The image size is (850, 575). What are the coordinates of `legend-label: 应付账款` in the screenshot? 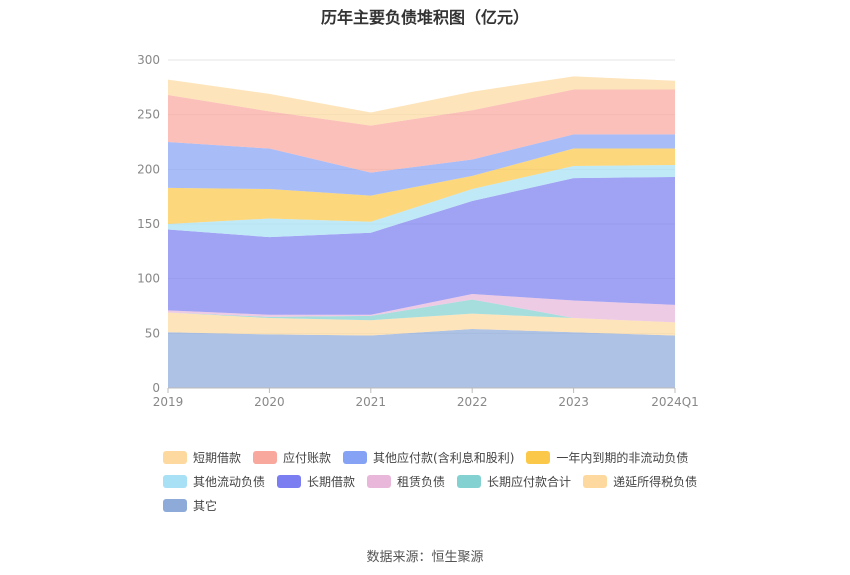 It's located at (307, 457).